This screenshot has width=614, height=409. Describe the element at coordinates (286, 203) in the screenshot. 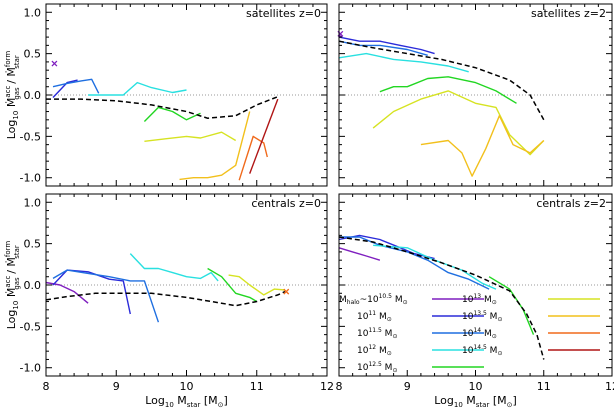

I see `panel-label: centrals z=0` at that location.